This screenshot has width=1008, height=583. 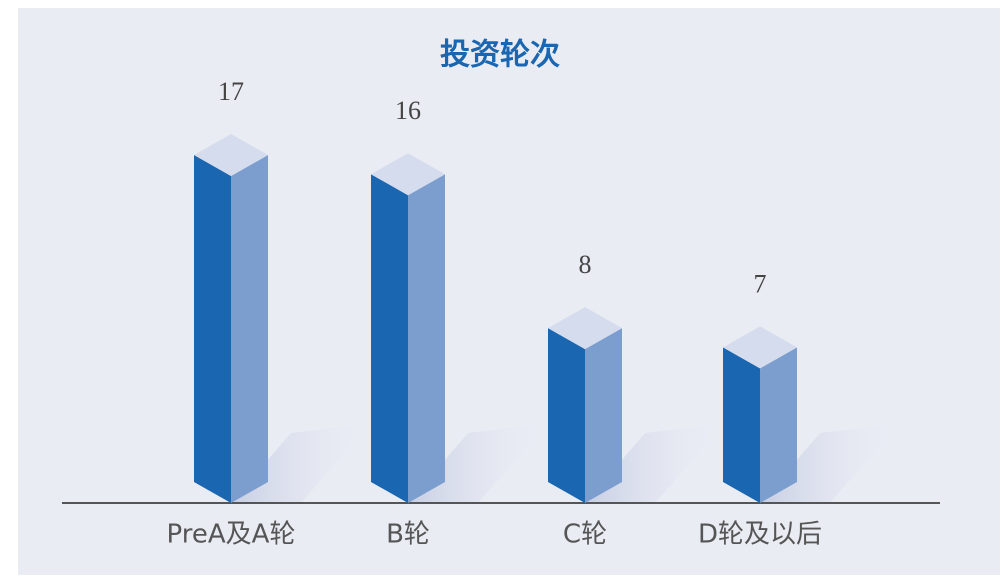 What do you see at coordinates (760, 535) in the screenshot?
I see `x-tick-label: D轮及以后` at bounding box center [760, 535].